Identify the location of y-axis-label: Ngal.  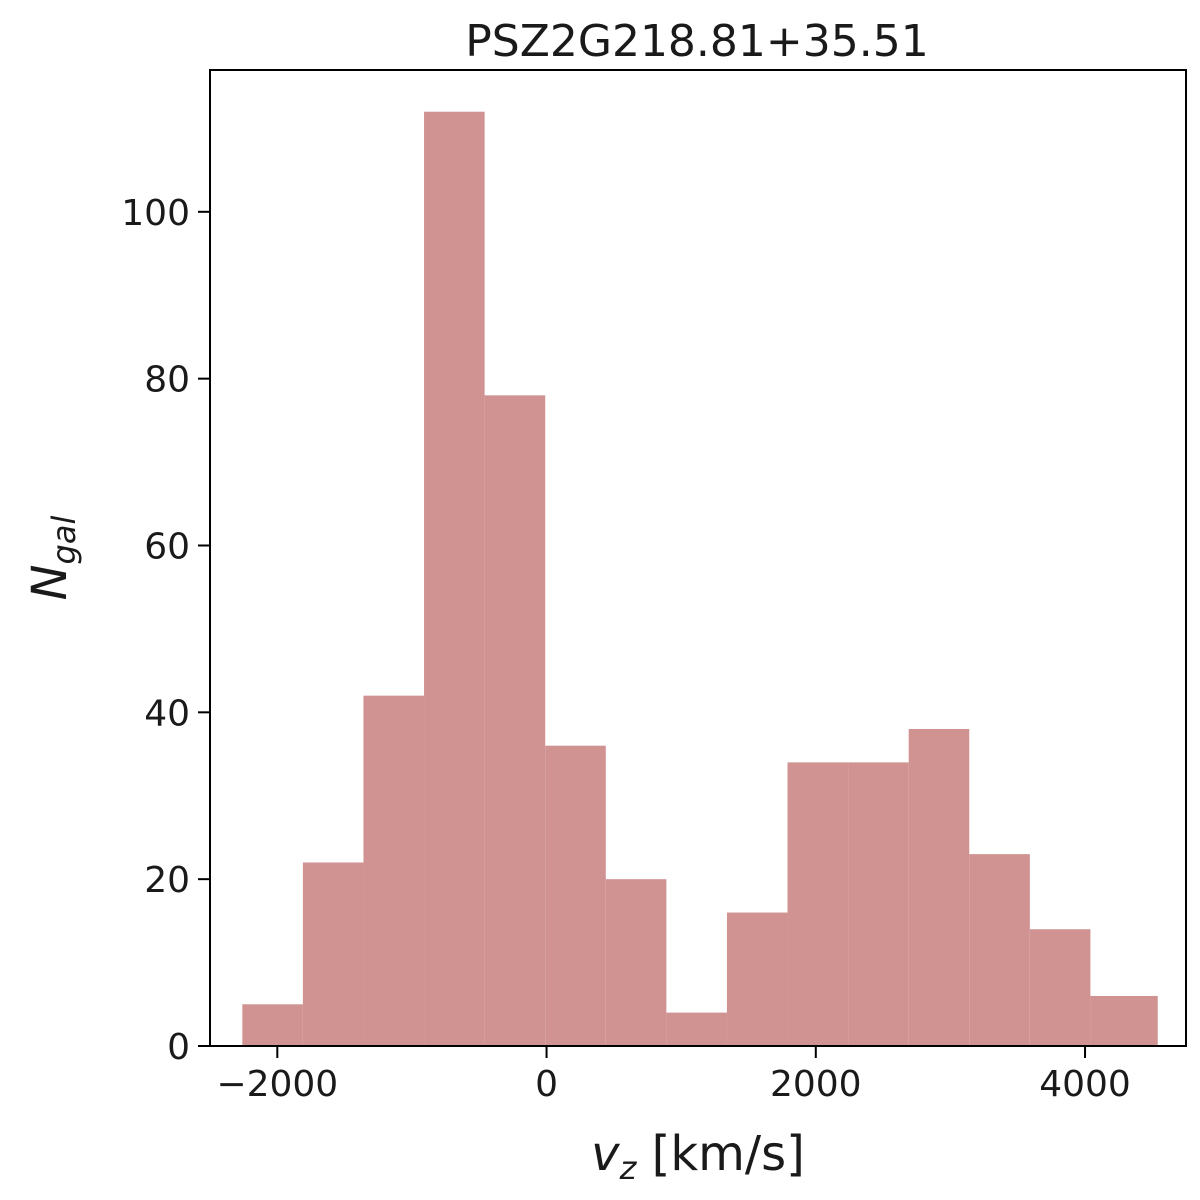
(52, 558).